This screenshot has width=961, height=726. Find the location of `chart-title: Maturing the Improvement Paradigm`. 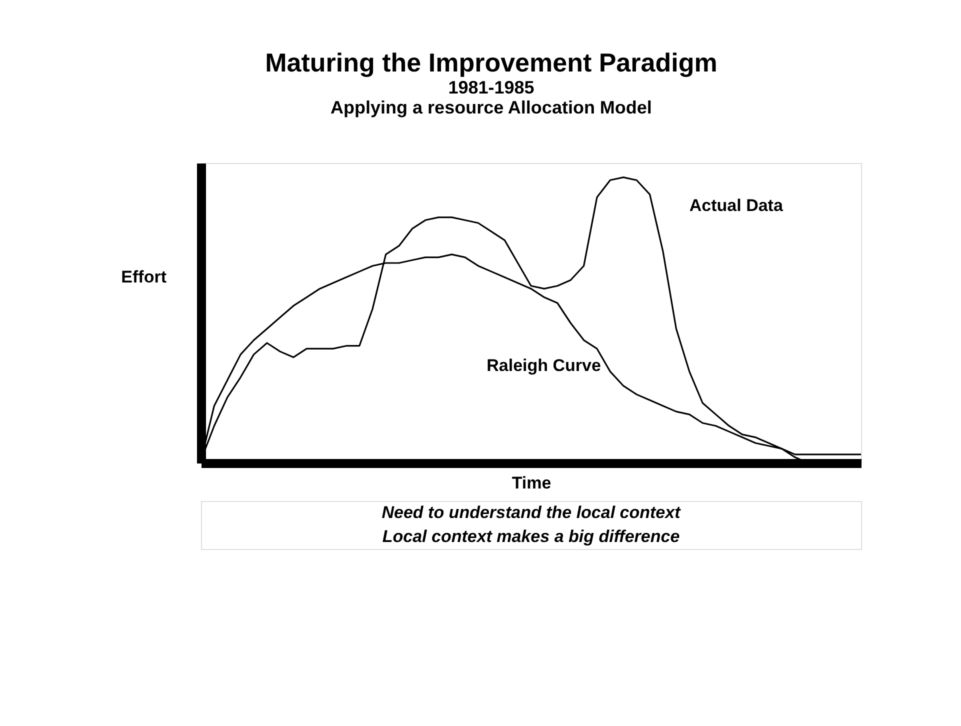

chart-title: Maturing the Improvement Paradigm is located at coordinates (491, 63).